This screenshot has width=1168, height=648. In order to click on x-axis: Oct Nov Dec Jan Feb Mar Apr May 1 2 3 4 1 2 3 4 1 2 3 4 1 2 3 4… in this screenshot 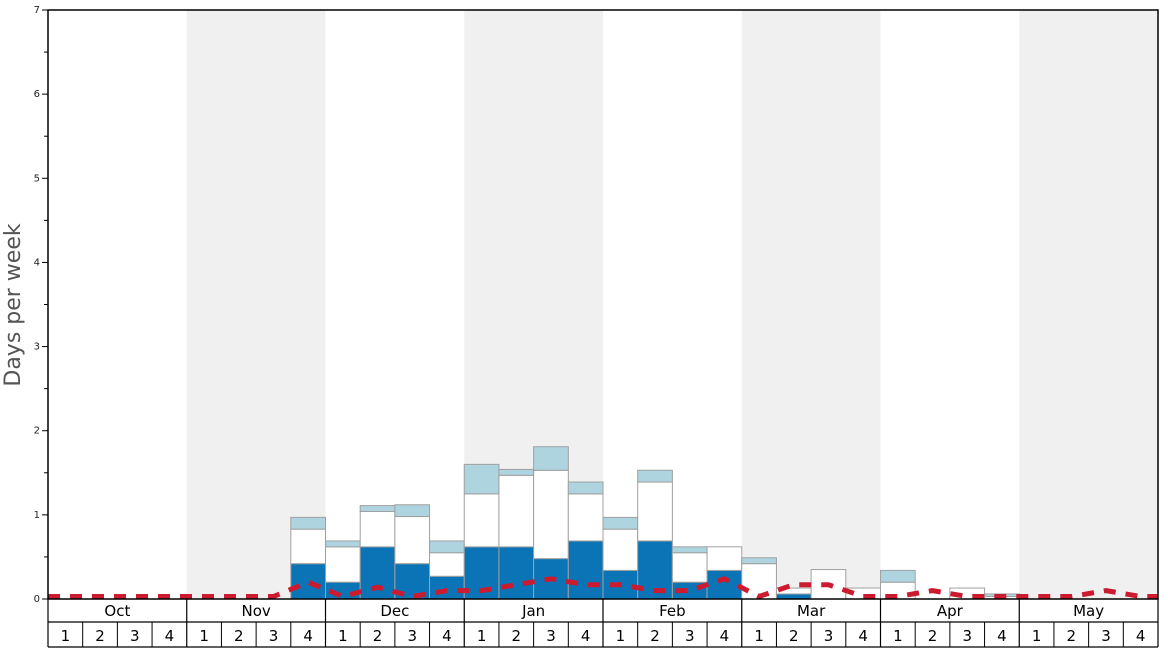, I will do `click(603, 623)`.